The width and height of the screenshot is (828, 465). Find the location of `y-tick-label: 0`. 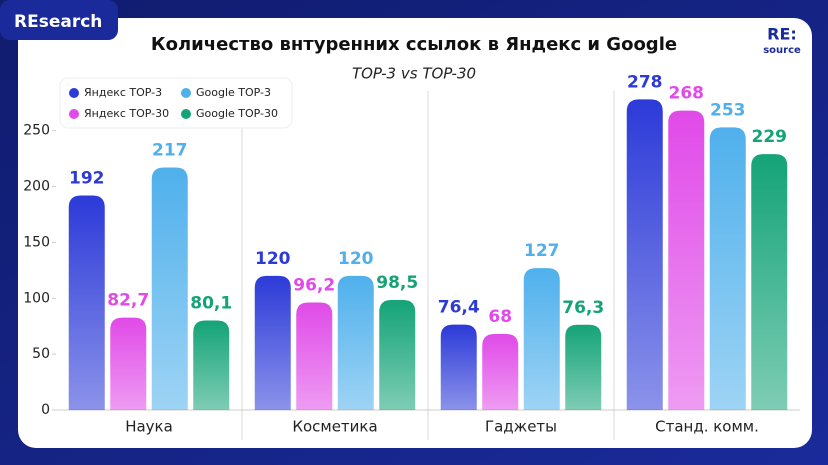

y-tick-label: 0 is located at coordinates (45, 410).